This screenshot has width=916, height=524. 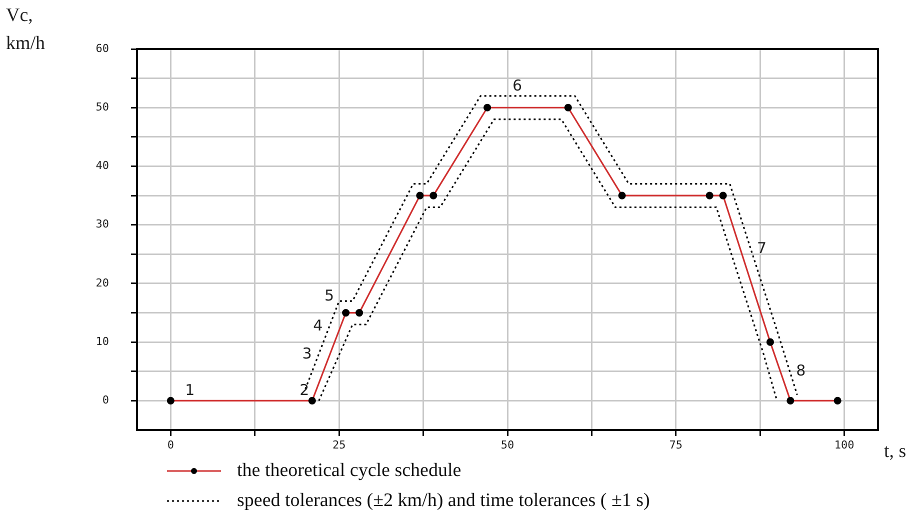 I want to click on x-tick-label: 50, so click(x=507, y=445).